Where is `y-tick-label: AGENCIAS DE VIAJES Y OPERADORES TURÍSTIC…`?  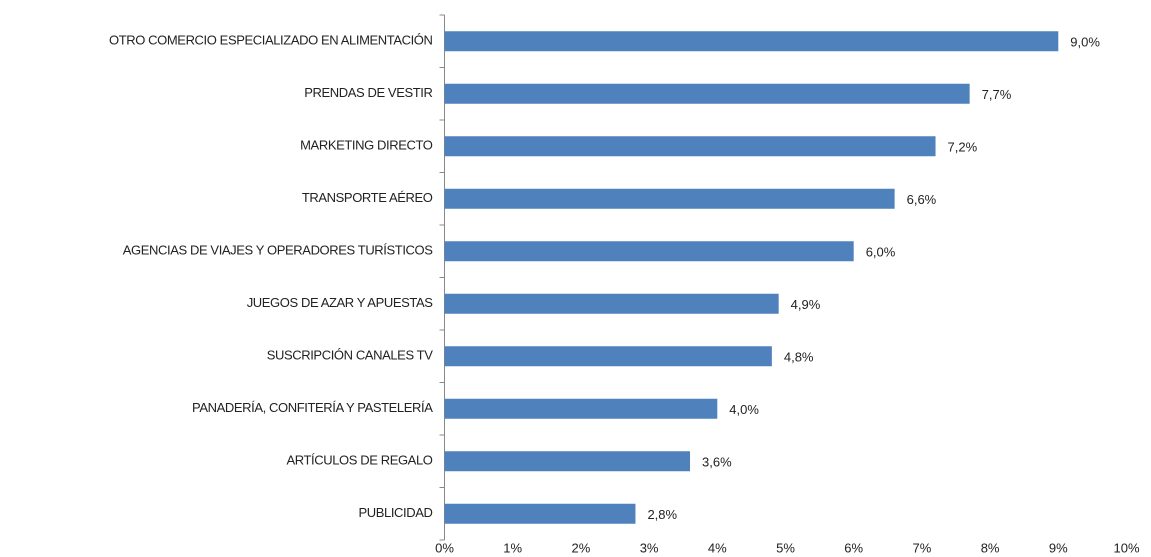
y-tick-label: AGENCIAS DE VIAJES Y OPERADORES TURÍSTIC… is located at coordinates (278, 250).